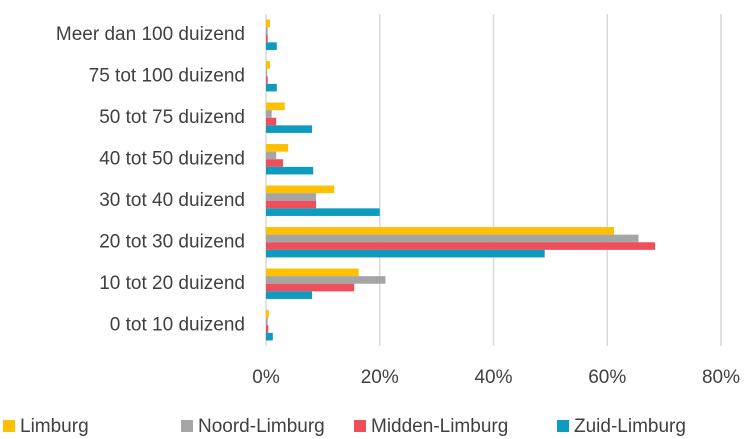  I want to click on x-tick-label: 40%, so click(493, 377).